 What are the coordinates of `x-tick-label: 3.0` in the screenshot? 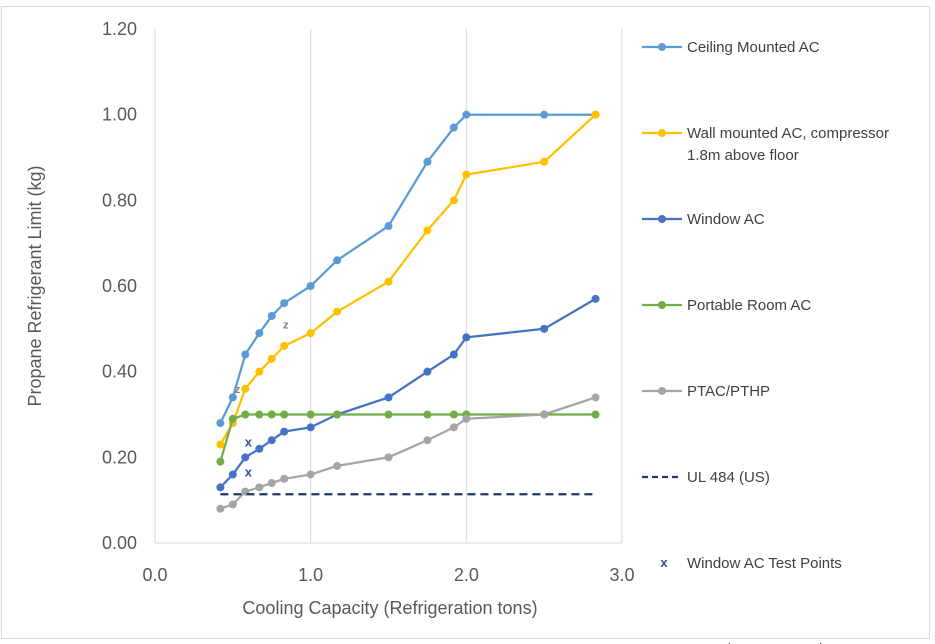 It's located at (621, 575).